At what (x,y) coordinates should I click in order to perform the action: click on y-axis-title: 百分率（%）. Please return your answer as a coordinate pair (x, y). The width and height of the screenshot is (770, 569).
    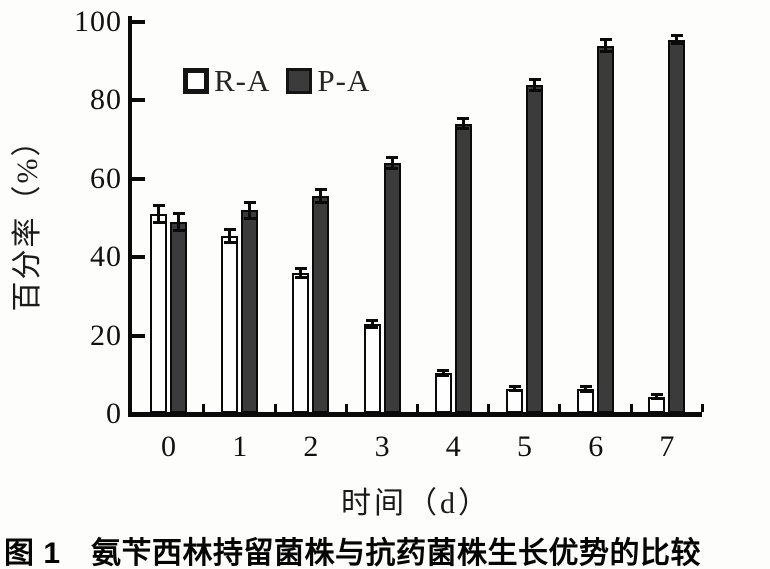
    Looking at the image, I should click on (27, 218).